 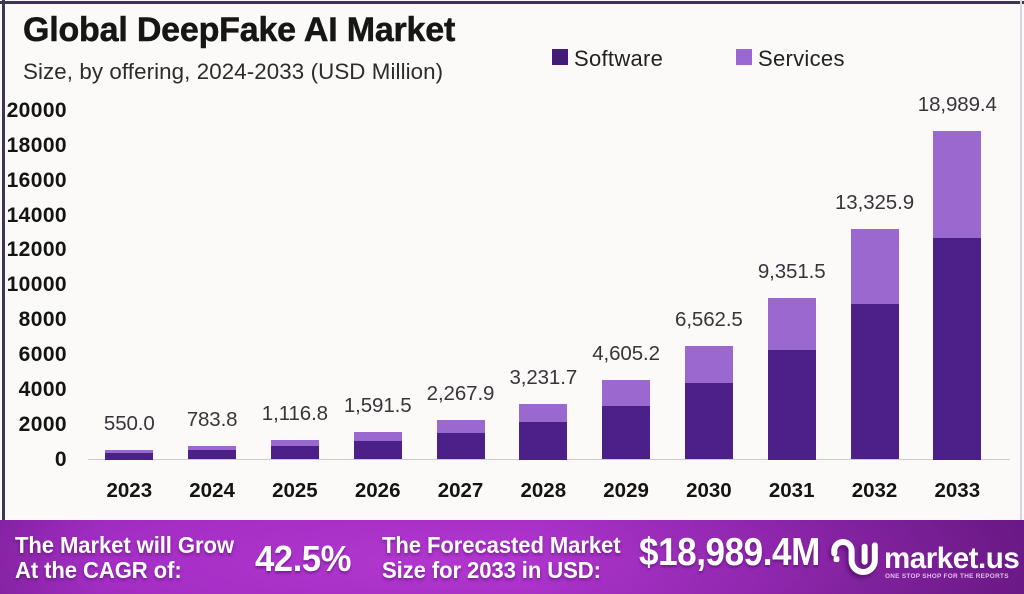 What do you see at coordinates (947, 576) in the screenshot?
I see `svg-text: ONE STOP SHOP FOR THE REPORTS` at bounding box center [947, 576].